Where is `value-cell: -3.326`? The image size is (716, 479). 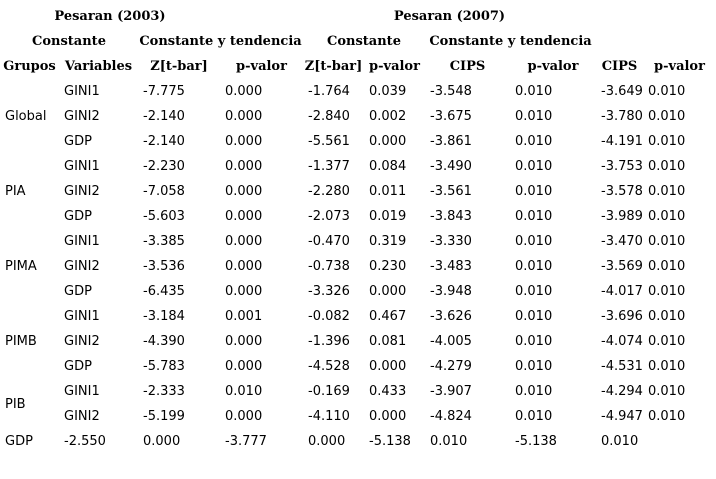 value-cell: -3.326 is located at coordinates (329, 291).